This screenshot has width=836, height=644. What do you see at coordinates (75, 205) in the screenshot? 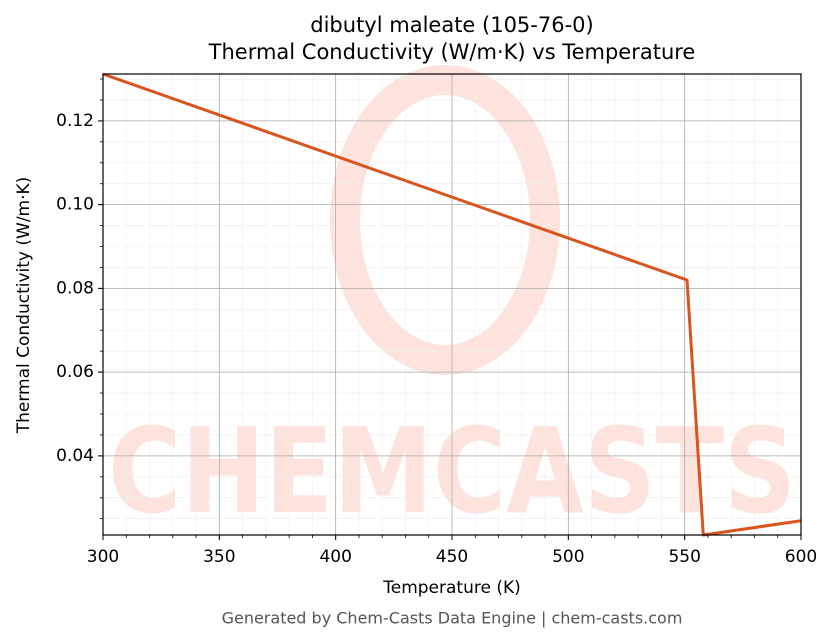
I see `y-tick-label: 0.10` at bounding box center [75, 205].